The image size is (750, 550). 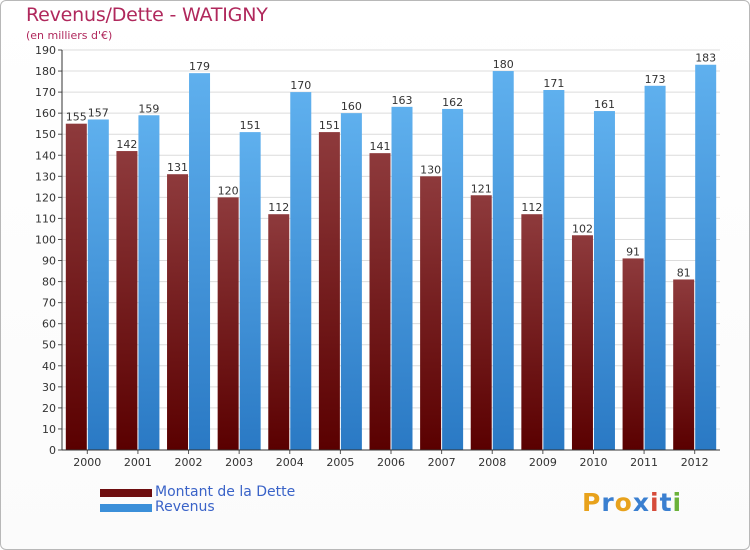 What do you see at coordinates (45, 71) in the screenshot?
I see `y-tick-label: 180` at bounding box center [45, 71].